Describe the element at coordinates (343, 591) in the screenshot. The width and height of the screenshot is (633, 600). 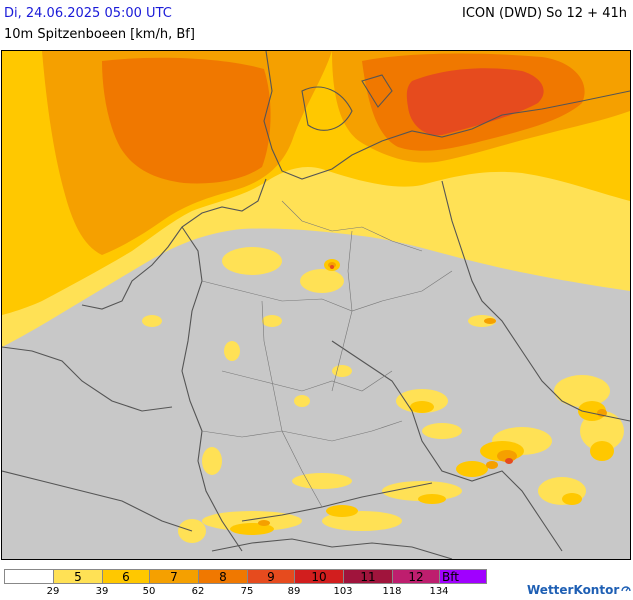
I see `legend-tick: 103` at that location.